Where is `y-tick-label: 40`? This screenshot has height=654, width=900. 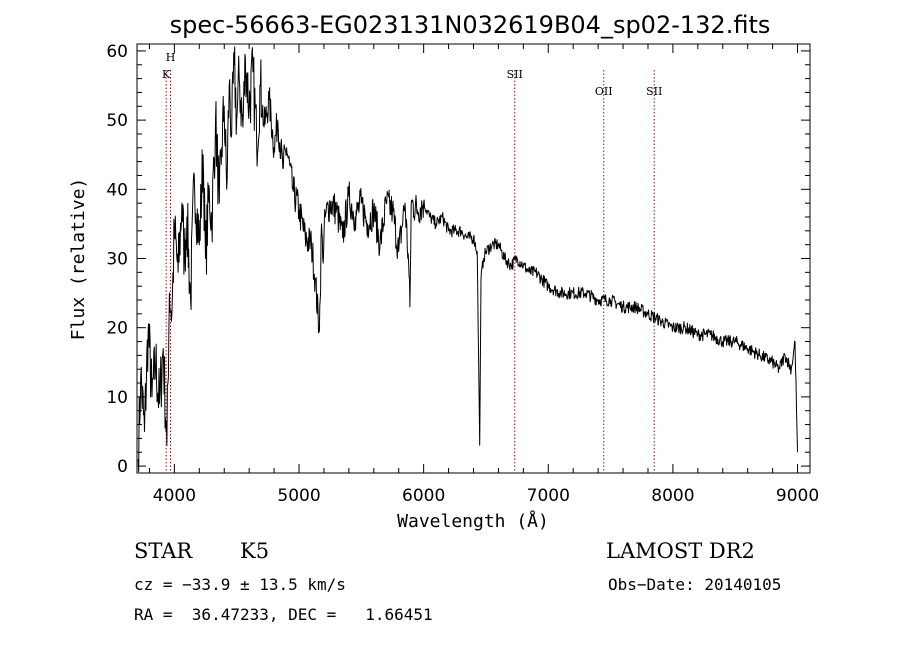
y-tick-label: 40 is located at coordinates (117, 190).